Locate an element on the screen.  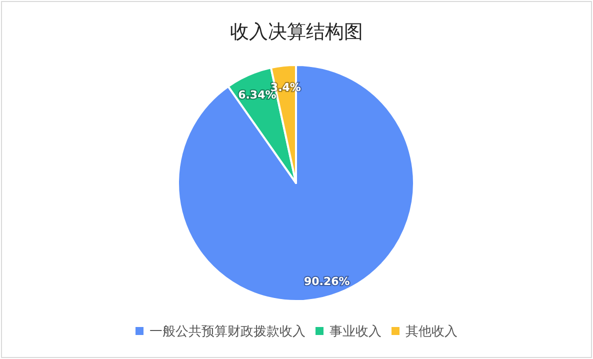
legend-label: 事业收入 is located at coordinates (356, 332).